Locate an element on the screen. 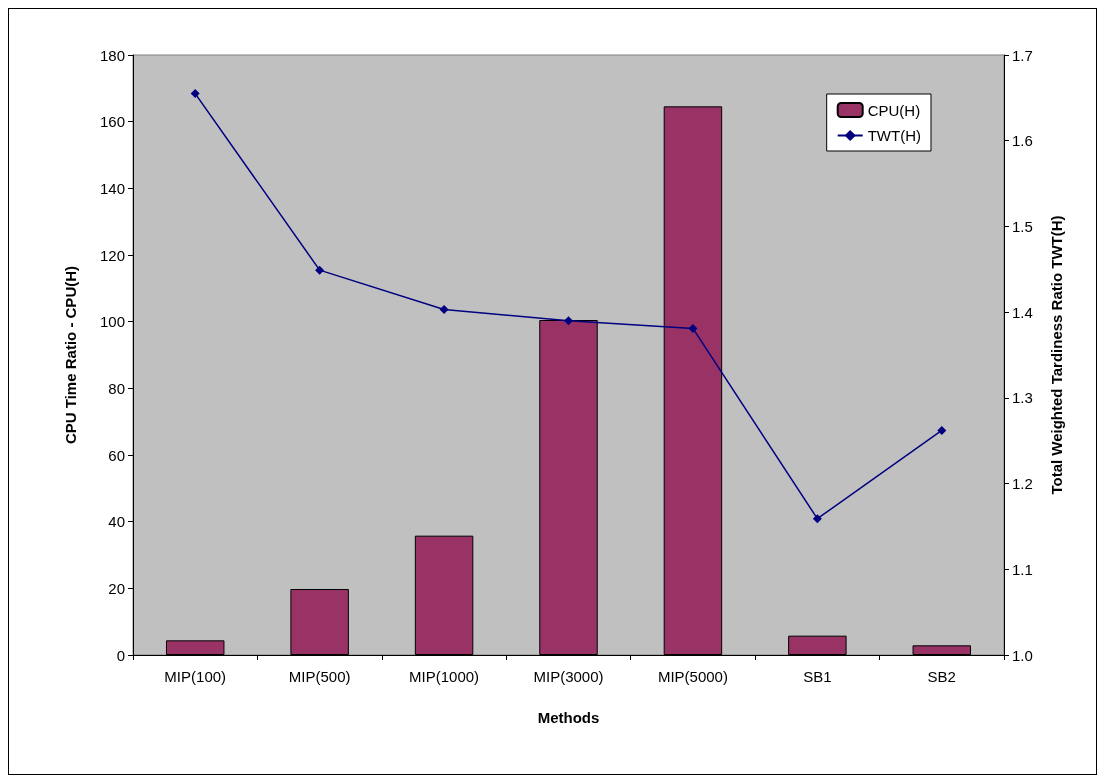 The width and height of the screenshot is (1105, 783). y-axis-title: CPU Time Ratio - CPU(H) is located at coordinates (70, 355).